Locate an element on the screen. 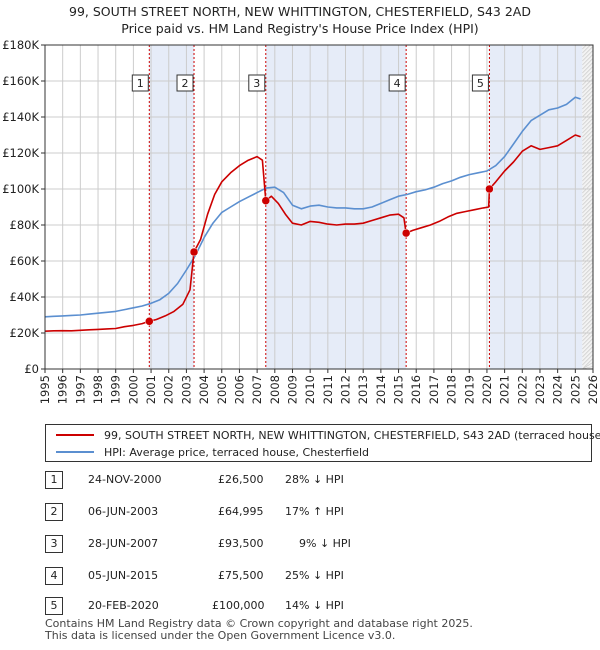  x-tick-label: 1999 is located at coordinates (116, 389).